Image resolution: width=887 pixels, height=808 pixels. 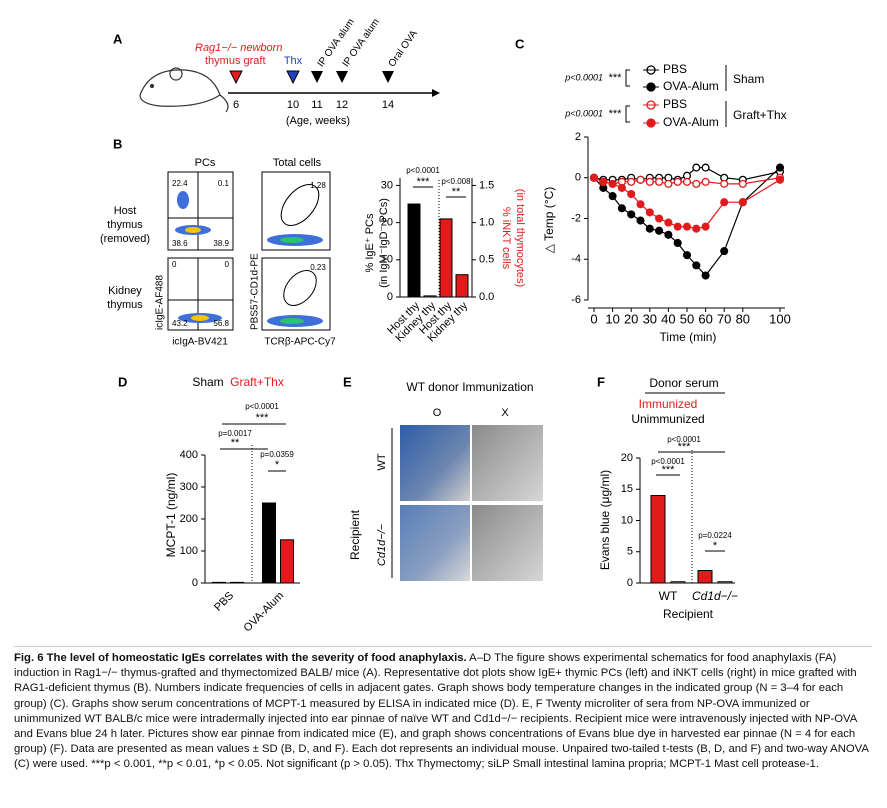 I want to click on thx-label: Thx, so click(x=293, y=61).